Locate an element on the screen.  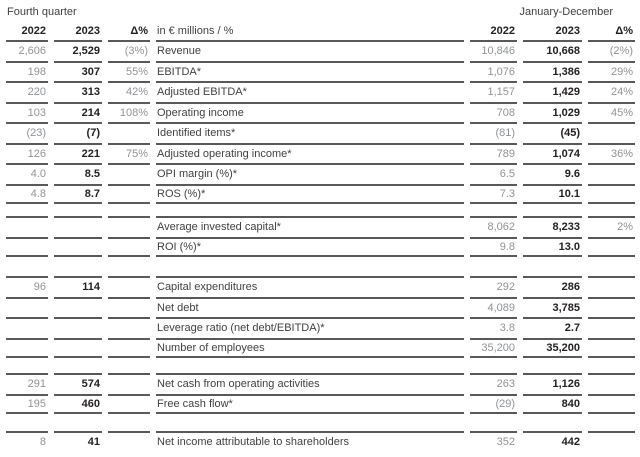
jd-prev-value: 292 is located at coordinates (493, 286).